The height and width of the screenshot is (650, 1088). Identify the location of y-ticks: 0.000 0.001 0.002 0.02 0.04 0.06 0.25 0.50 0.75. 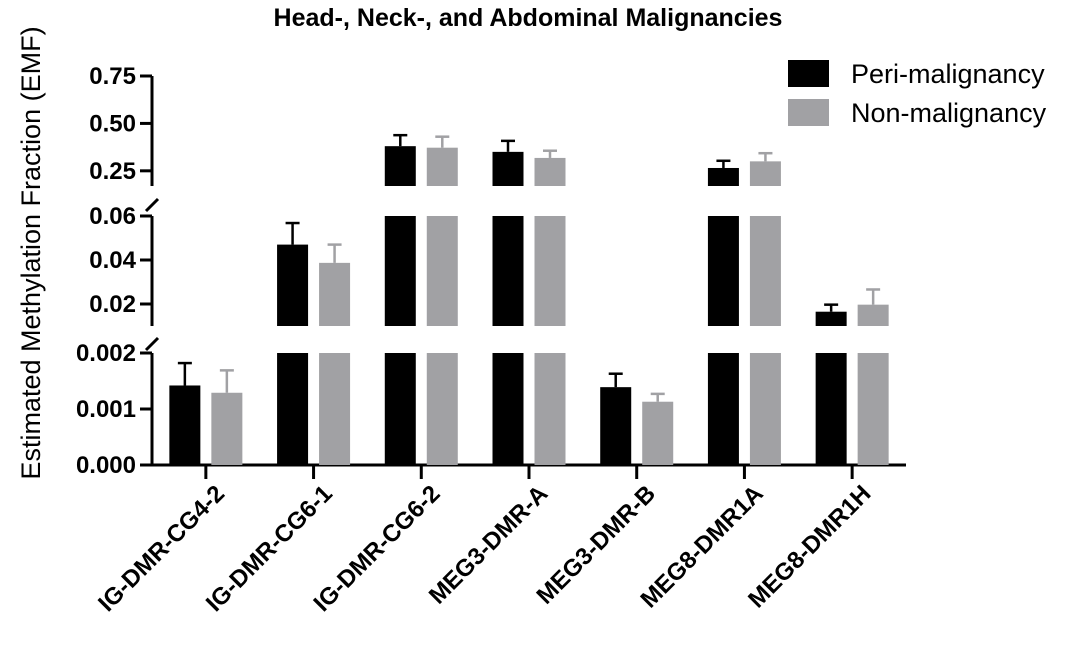
(114, 271).